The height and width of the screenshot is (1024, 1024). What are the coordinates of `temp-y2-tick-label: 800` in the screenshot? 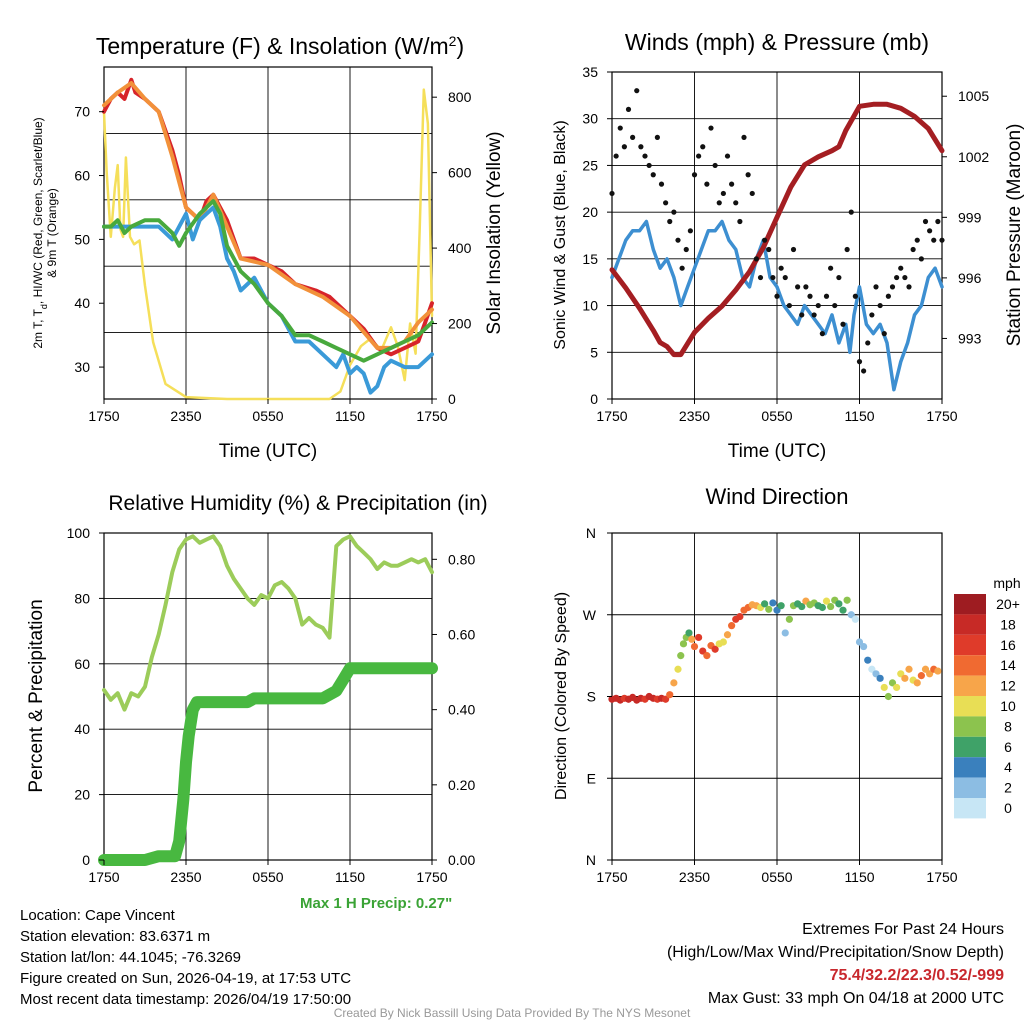 It's located at (460, 97).